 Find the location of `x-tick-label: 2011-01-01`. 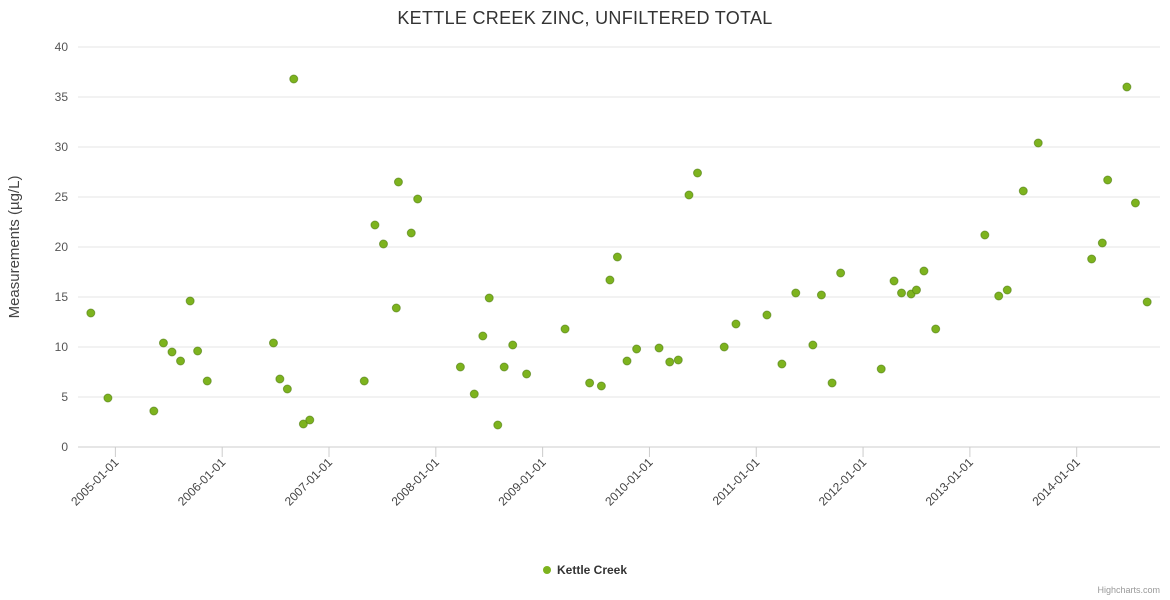

x-tick-label: 2011-01-01 is located at coordinates (736, 481).